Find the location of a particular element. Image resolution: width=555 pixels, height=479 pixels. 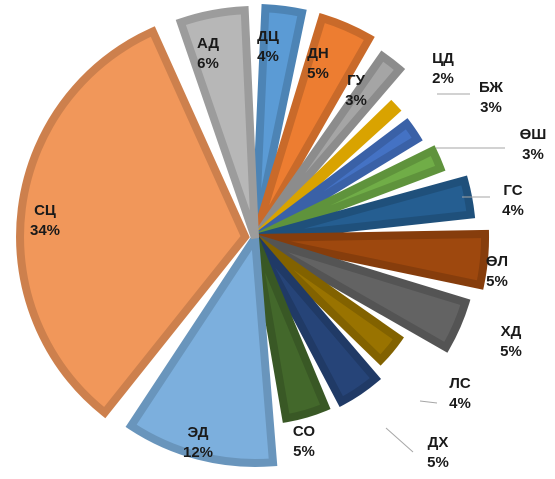

slice-category: ГУ is located at coordinates (356, 80).